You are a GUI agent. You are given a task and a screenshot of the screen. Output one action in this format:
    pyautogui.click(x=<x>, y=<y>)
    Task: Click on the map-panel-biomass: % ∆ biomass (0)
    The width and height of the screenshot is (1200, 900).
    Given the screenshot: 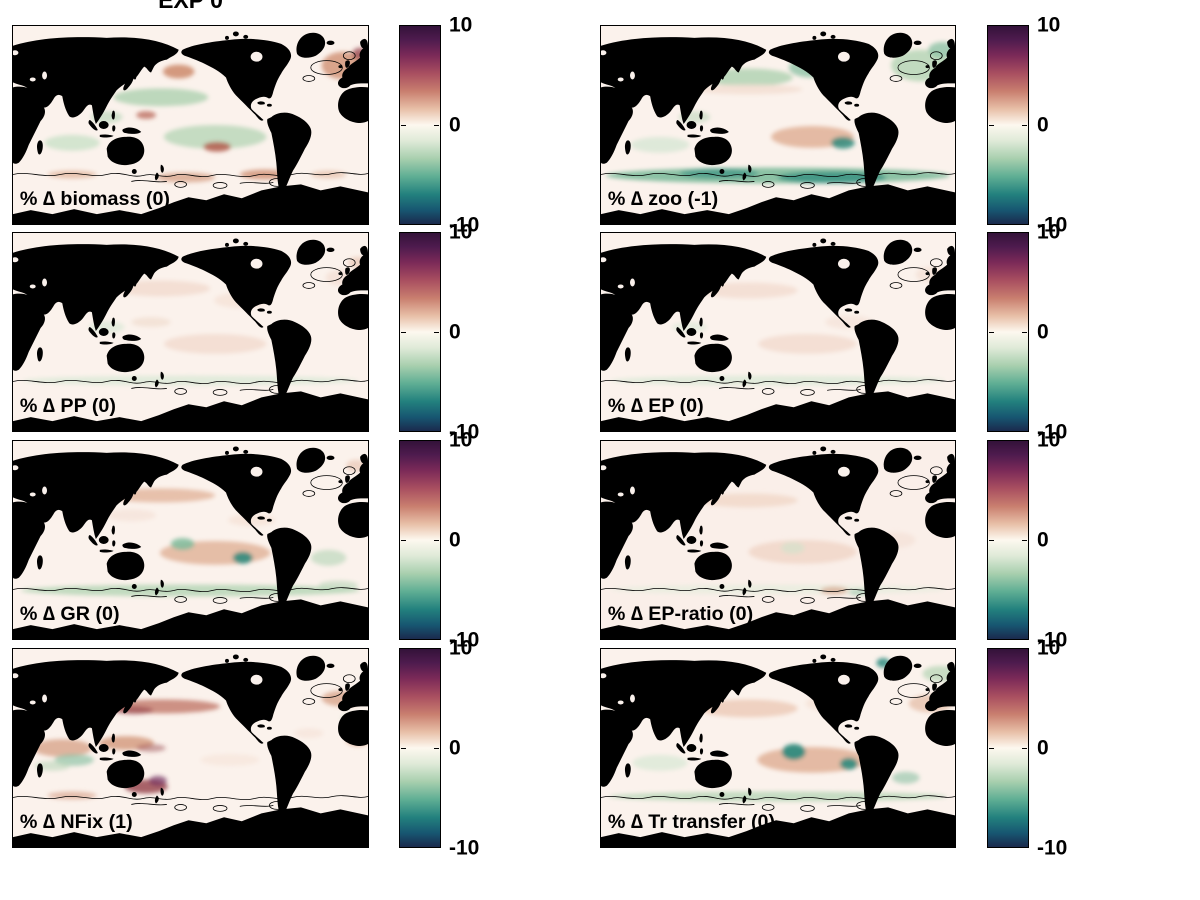 What is the action you would take?
    pyautogui.click(x=190, y=125)
    